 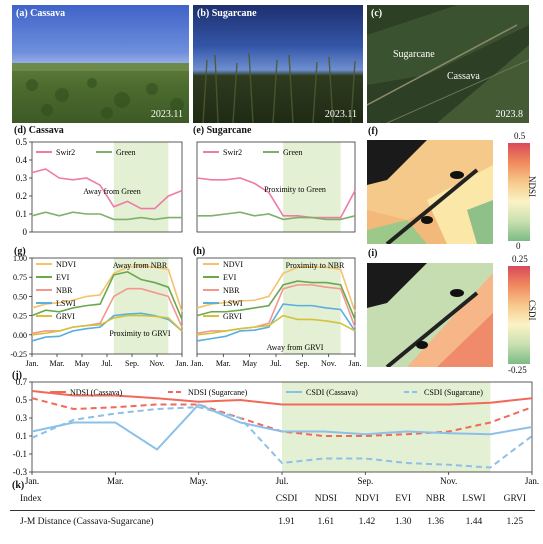 I want to click on x-tick-label: Jul., so click(x=282, y=481).